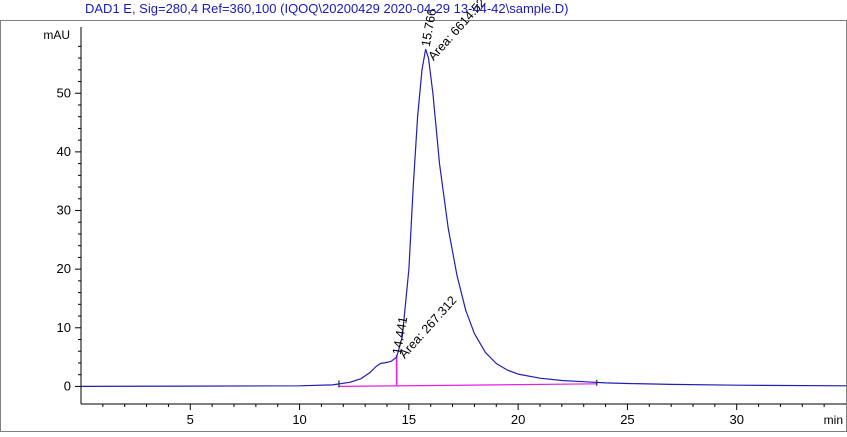 The width and height of the screenshot is (847, 437). Describe the element at coordinates (64, 268) in the screenshot. I see `y-tick-label: 20` at that location.